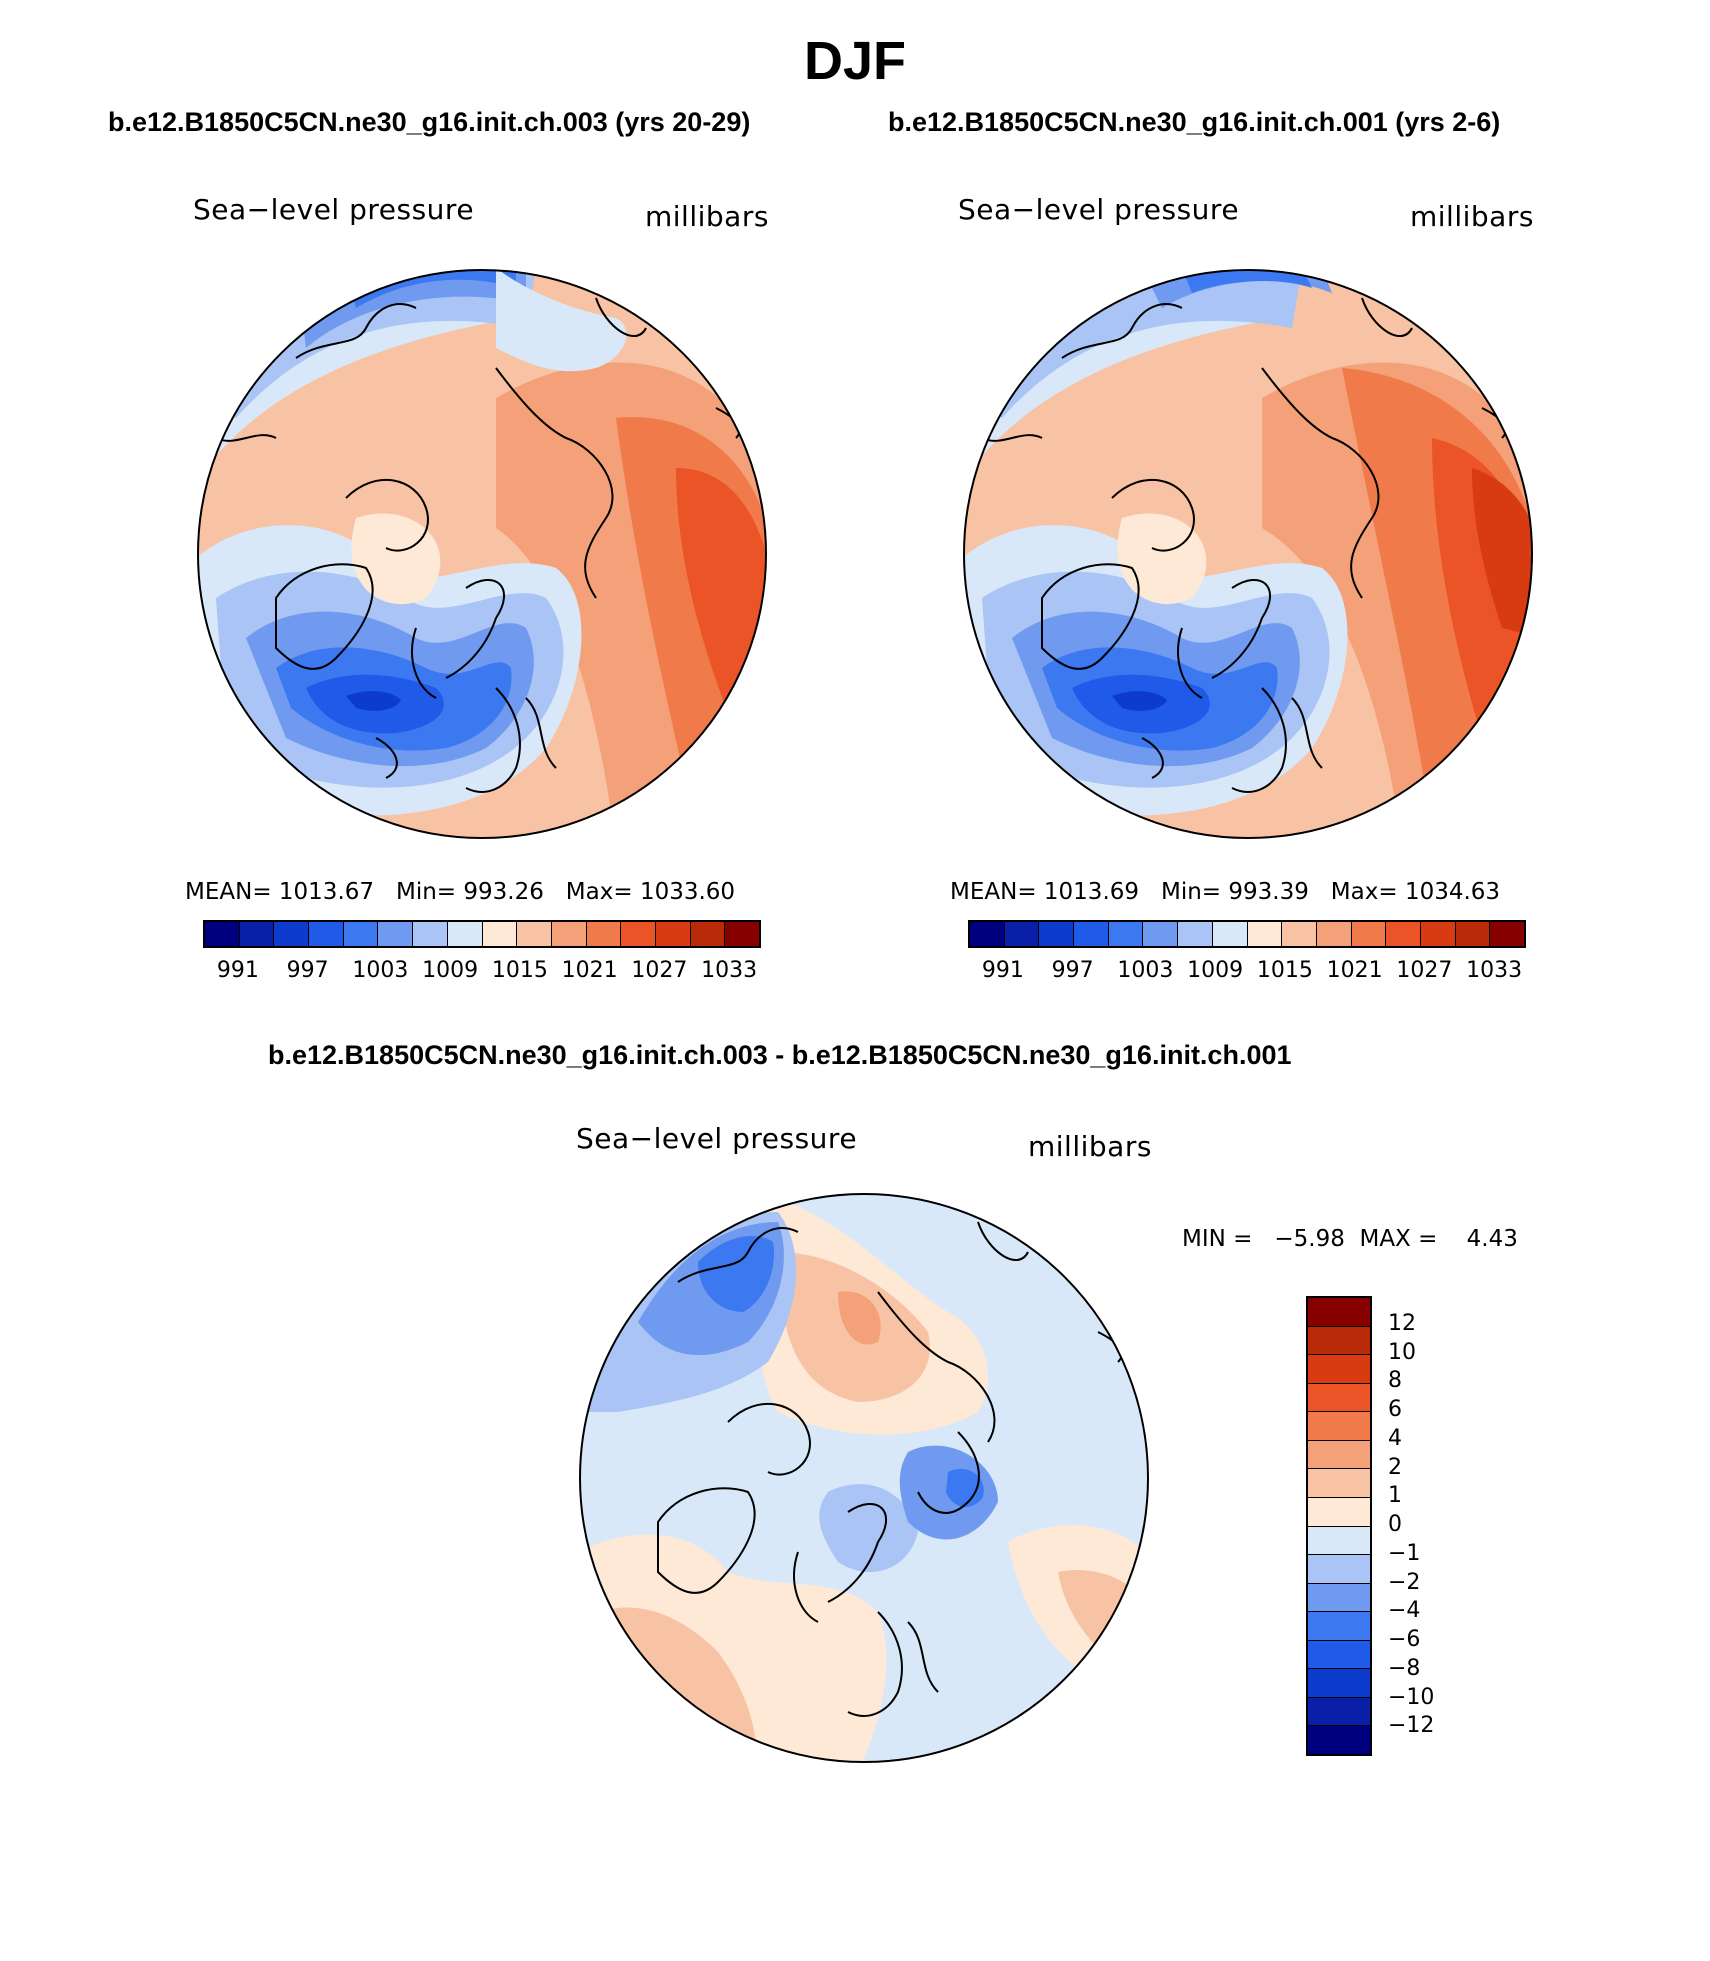 The width and height of the screenshot is (1710, 1961). Describe the element at coordinates (864, 1478) in the screenshot. I see `diff-polar-map` at that location.